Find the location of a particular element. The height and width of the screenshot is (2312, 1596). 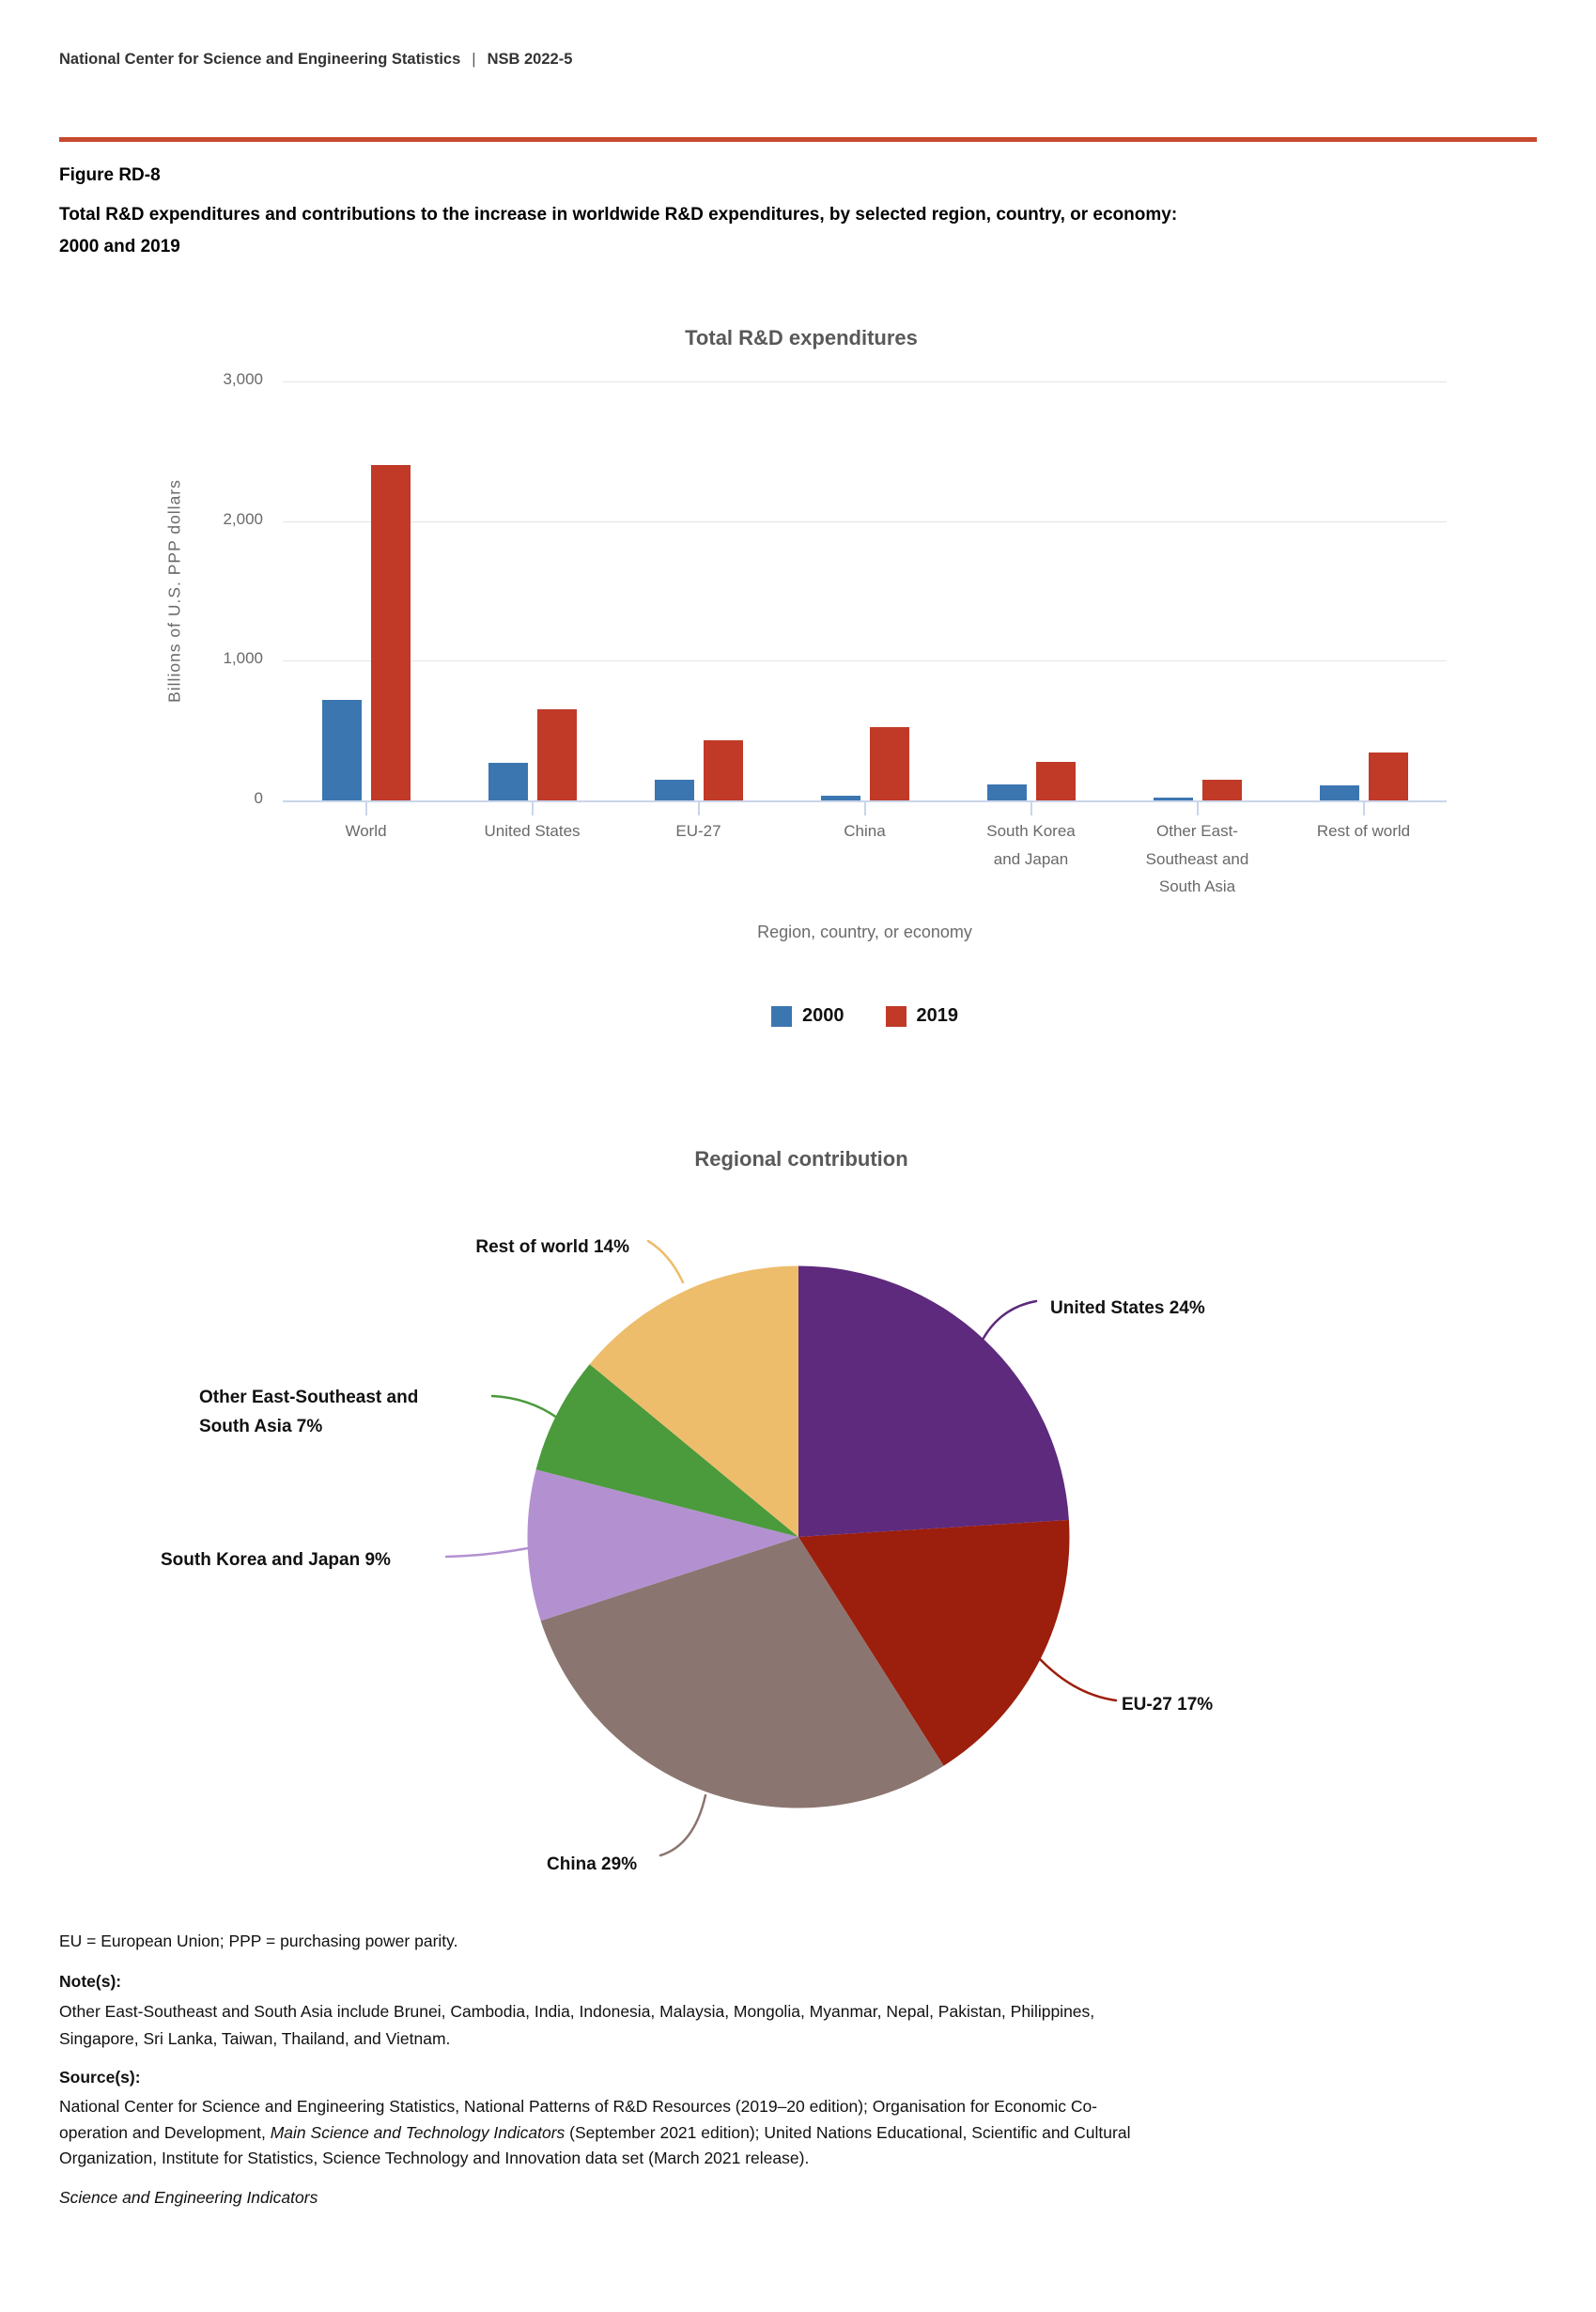

bar-plot-area is located at coordinates (865, 592).